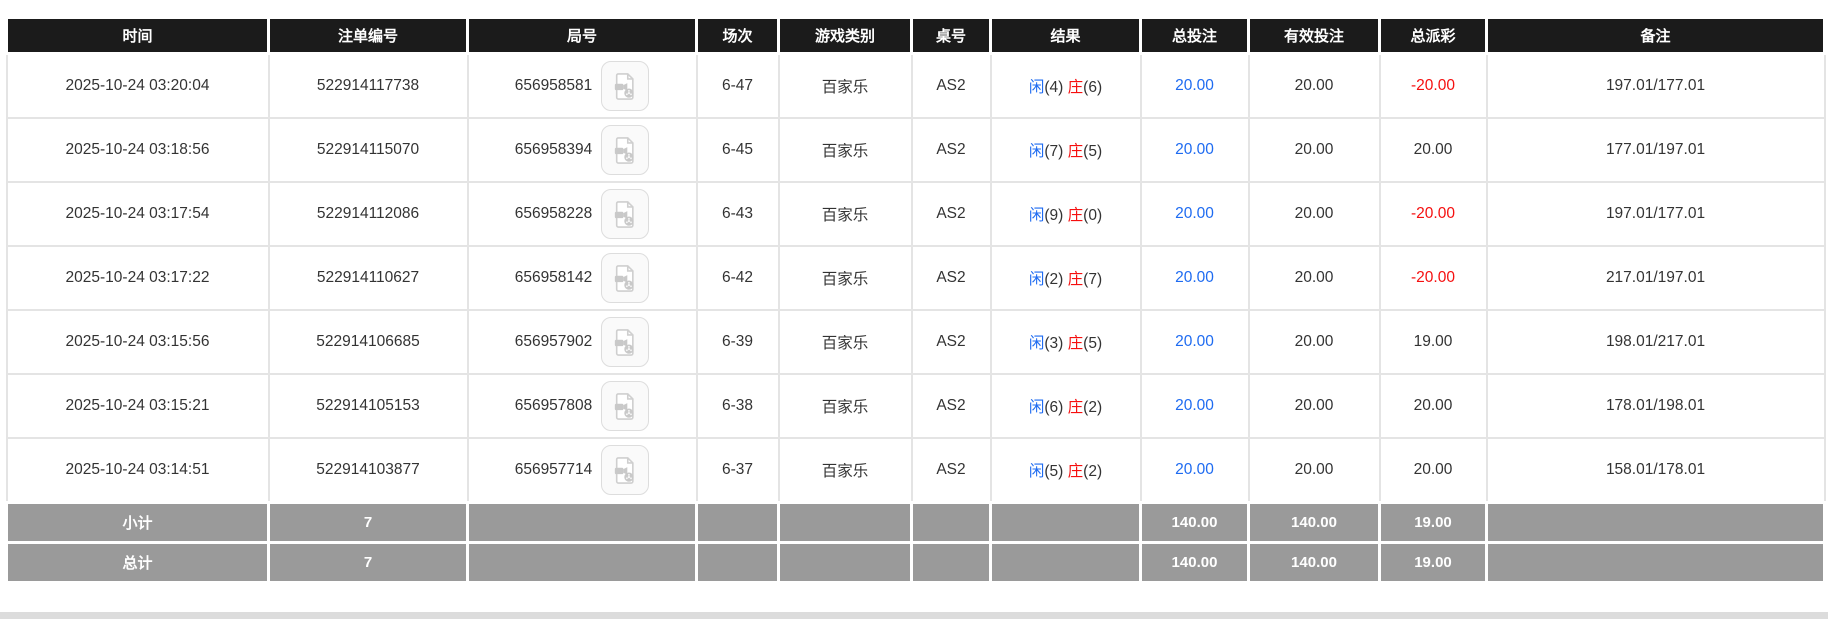  What do you see at coordinates (368, 406) in the screenshot?
I see `cell-bet-id: 522914105153` at bounding box center [368, 406].